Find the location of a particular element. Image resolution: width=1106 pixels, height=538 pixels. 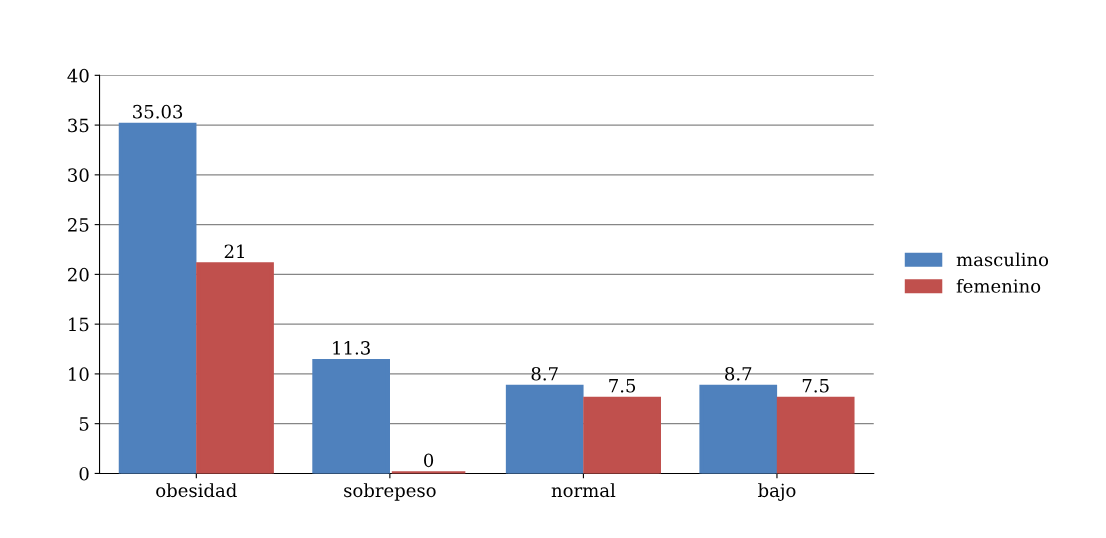

x-tick-label: normal is located at coordinates (583, 490).